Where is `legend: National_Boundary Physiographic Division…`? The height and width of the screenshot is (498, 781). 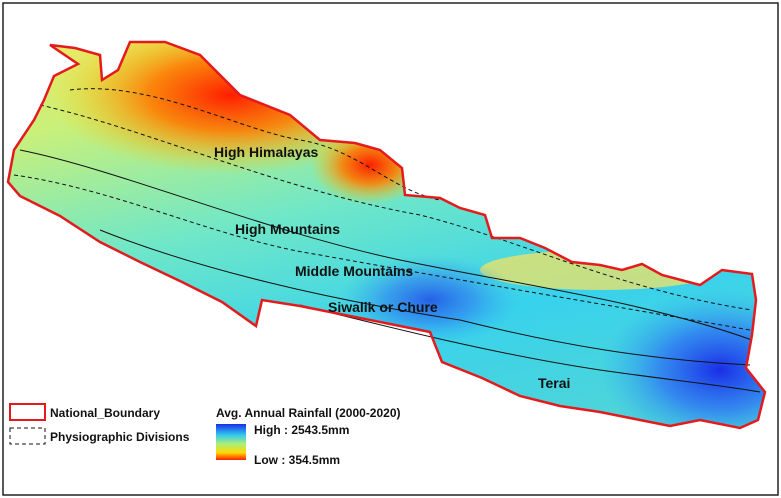
legend: National_Boundary Physiographic Division… is located at coordinates (205, 435).